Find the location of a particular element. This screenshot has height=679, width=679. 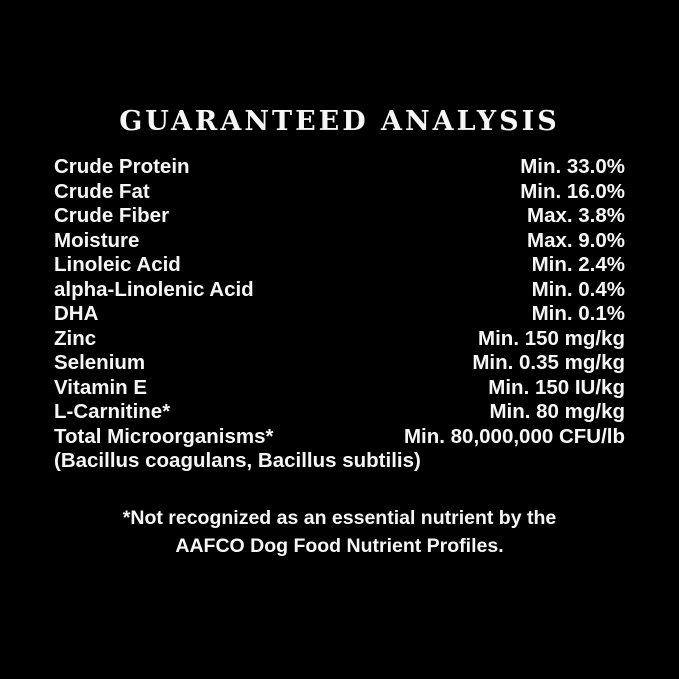

table-row: Crude Protein Min. 33.0% is located at coordinates (339, 167).